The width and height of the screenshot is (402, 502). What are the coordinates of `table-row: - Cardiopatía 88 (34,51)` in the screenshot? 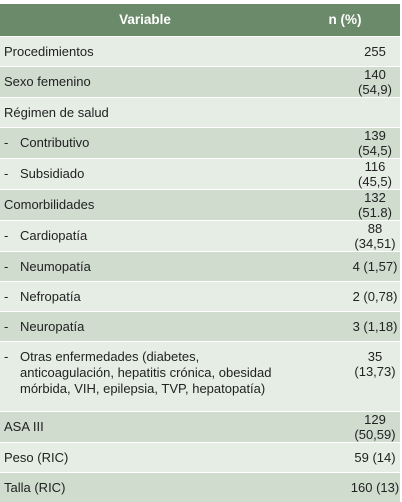 It's located at (200, 235).